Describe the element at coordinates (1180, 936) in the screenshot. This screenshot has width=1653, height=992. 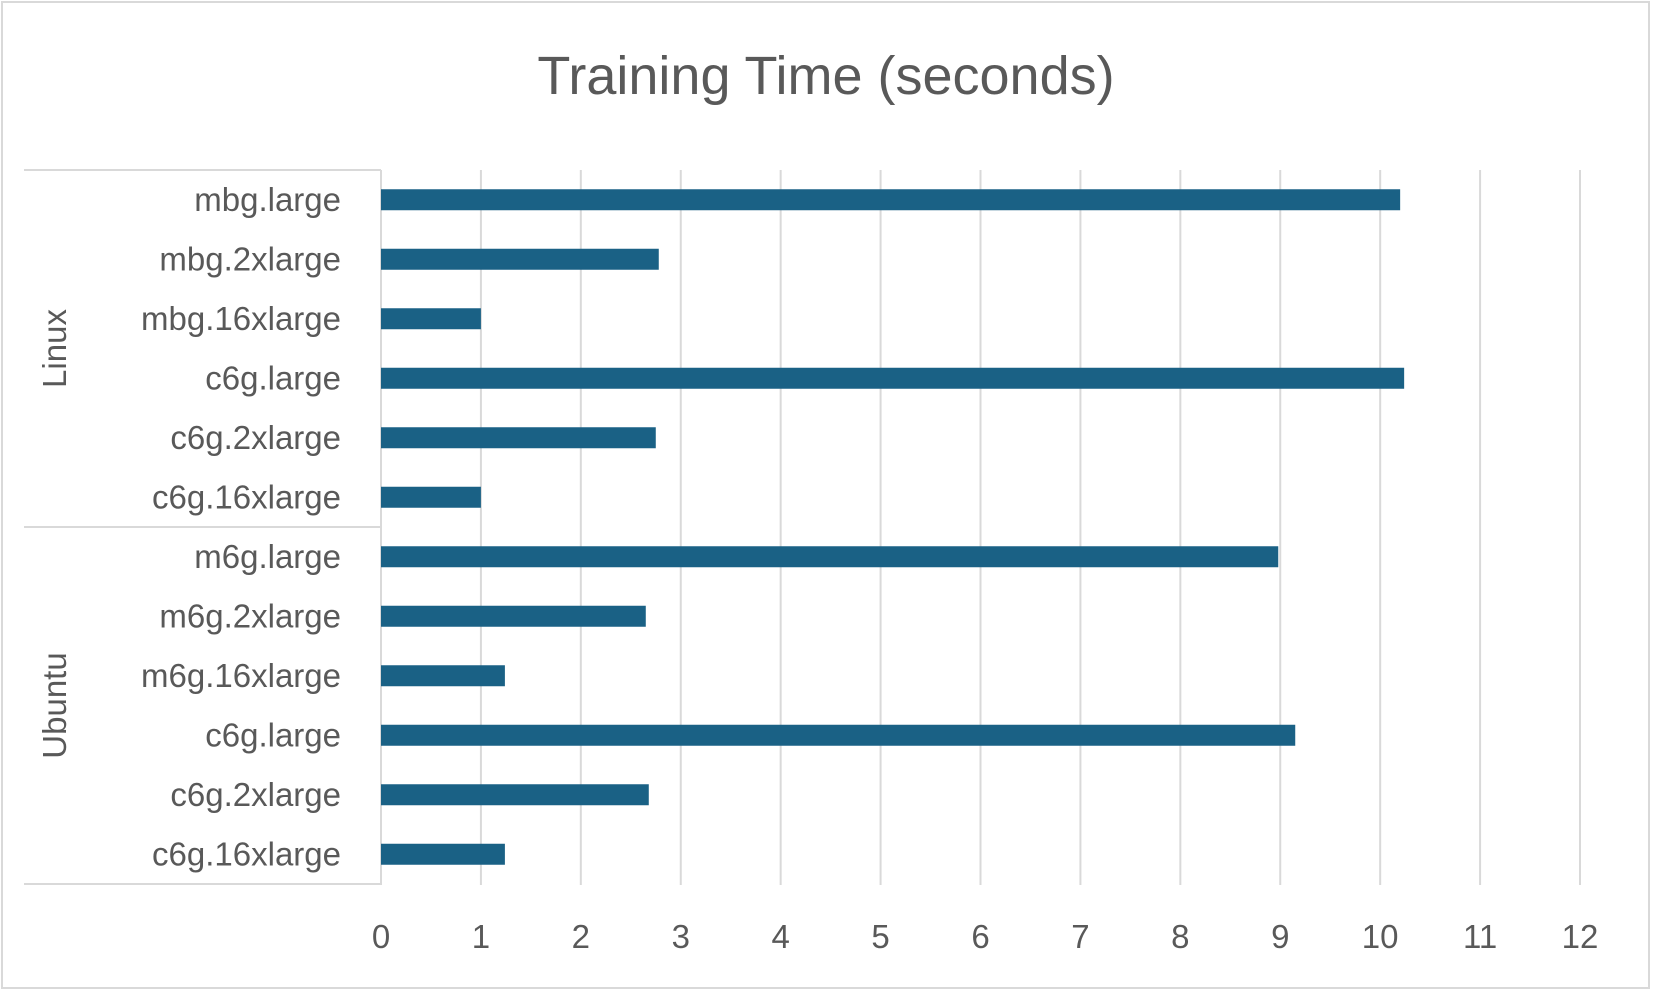
I see `x-tick-label: 8` at that location.